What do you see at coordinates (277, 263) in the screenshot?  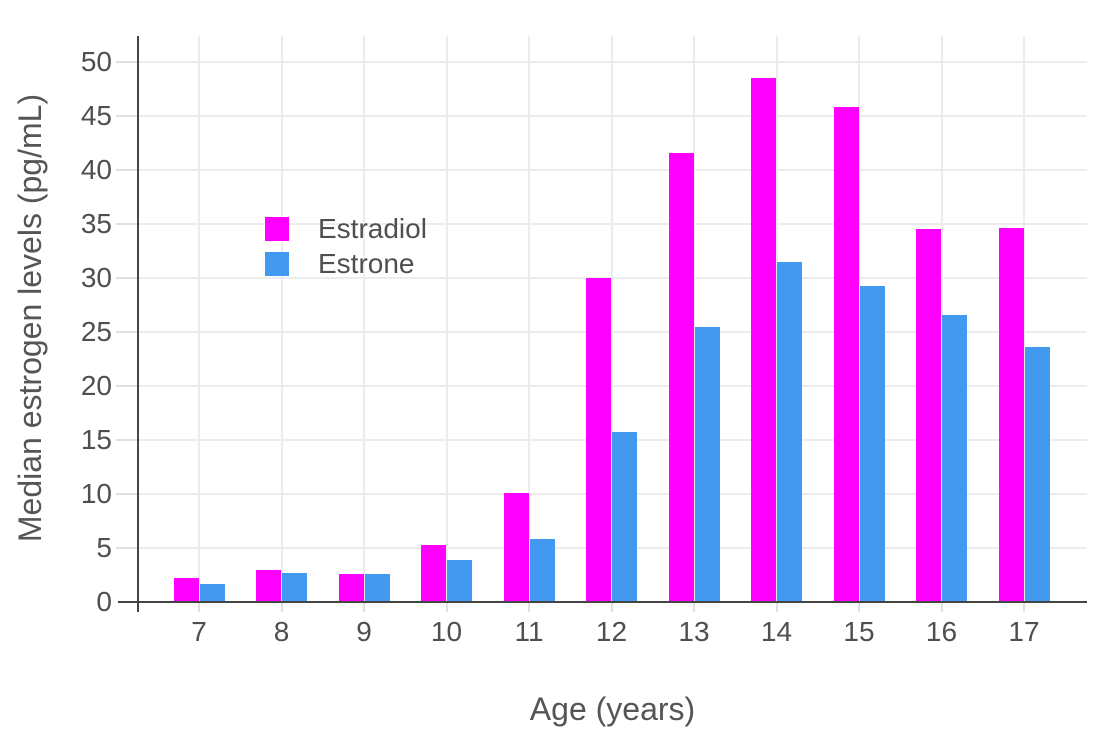 I see `legend-swatch-estrone` at bounding box center [277, 263].